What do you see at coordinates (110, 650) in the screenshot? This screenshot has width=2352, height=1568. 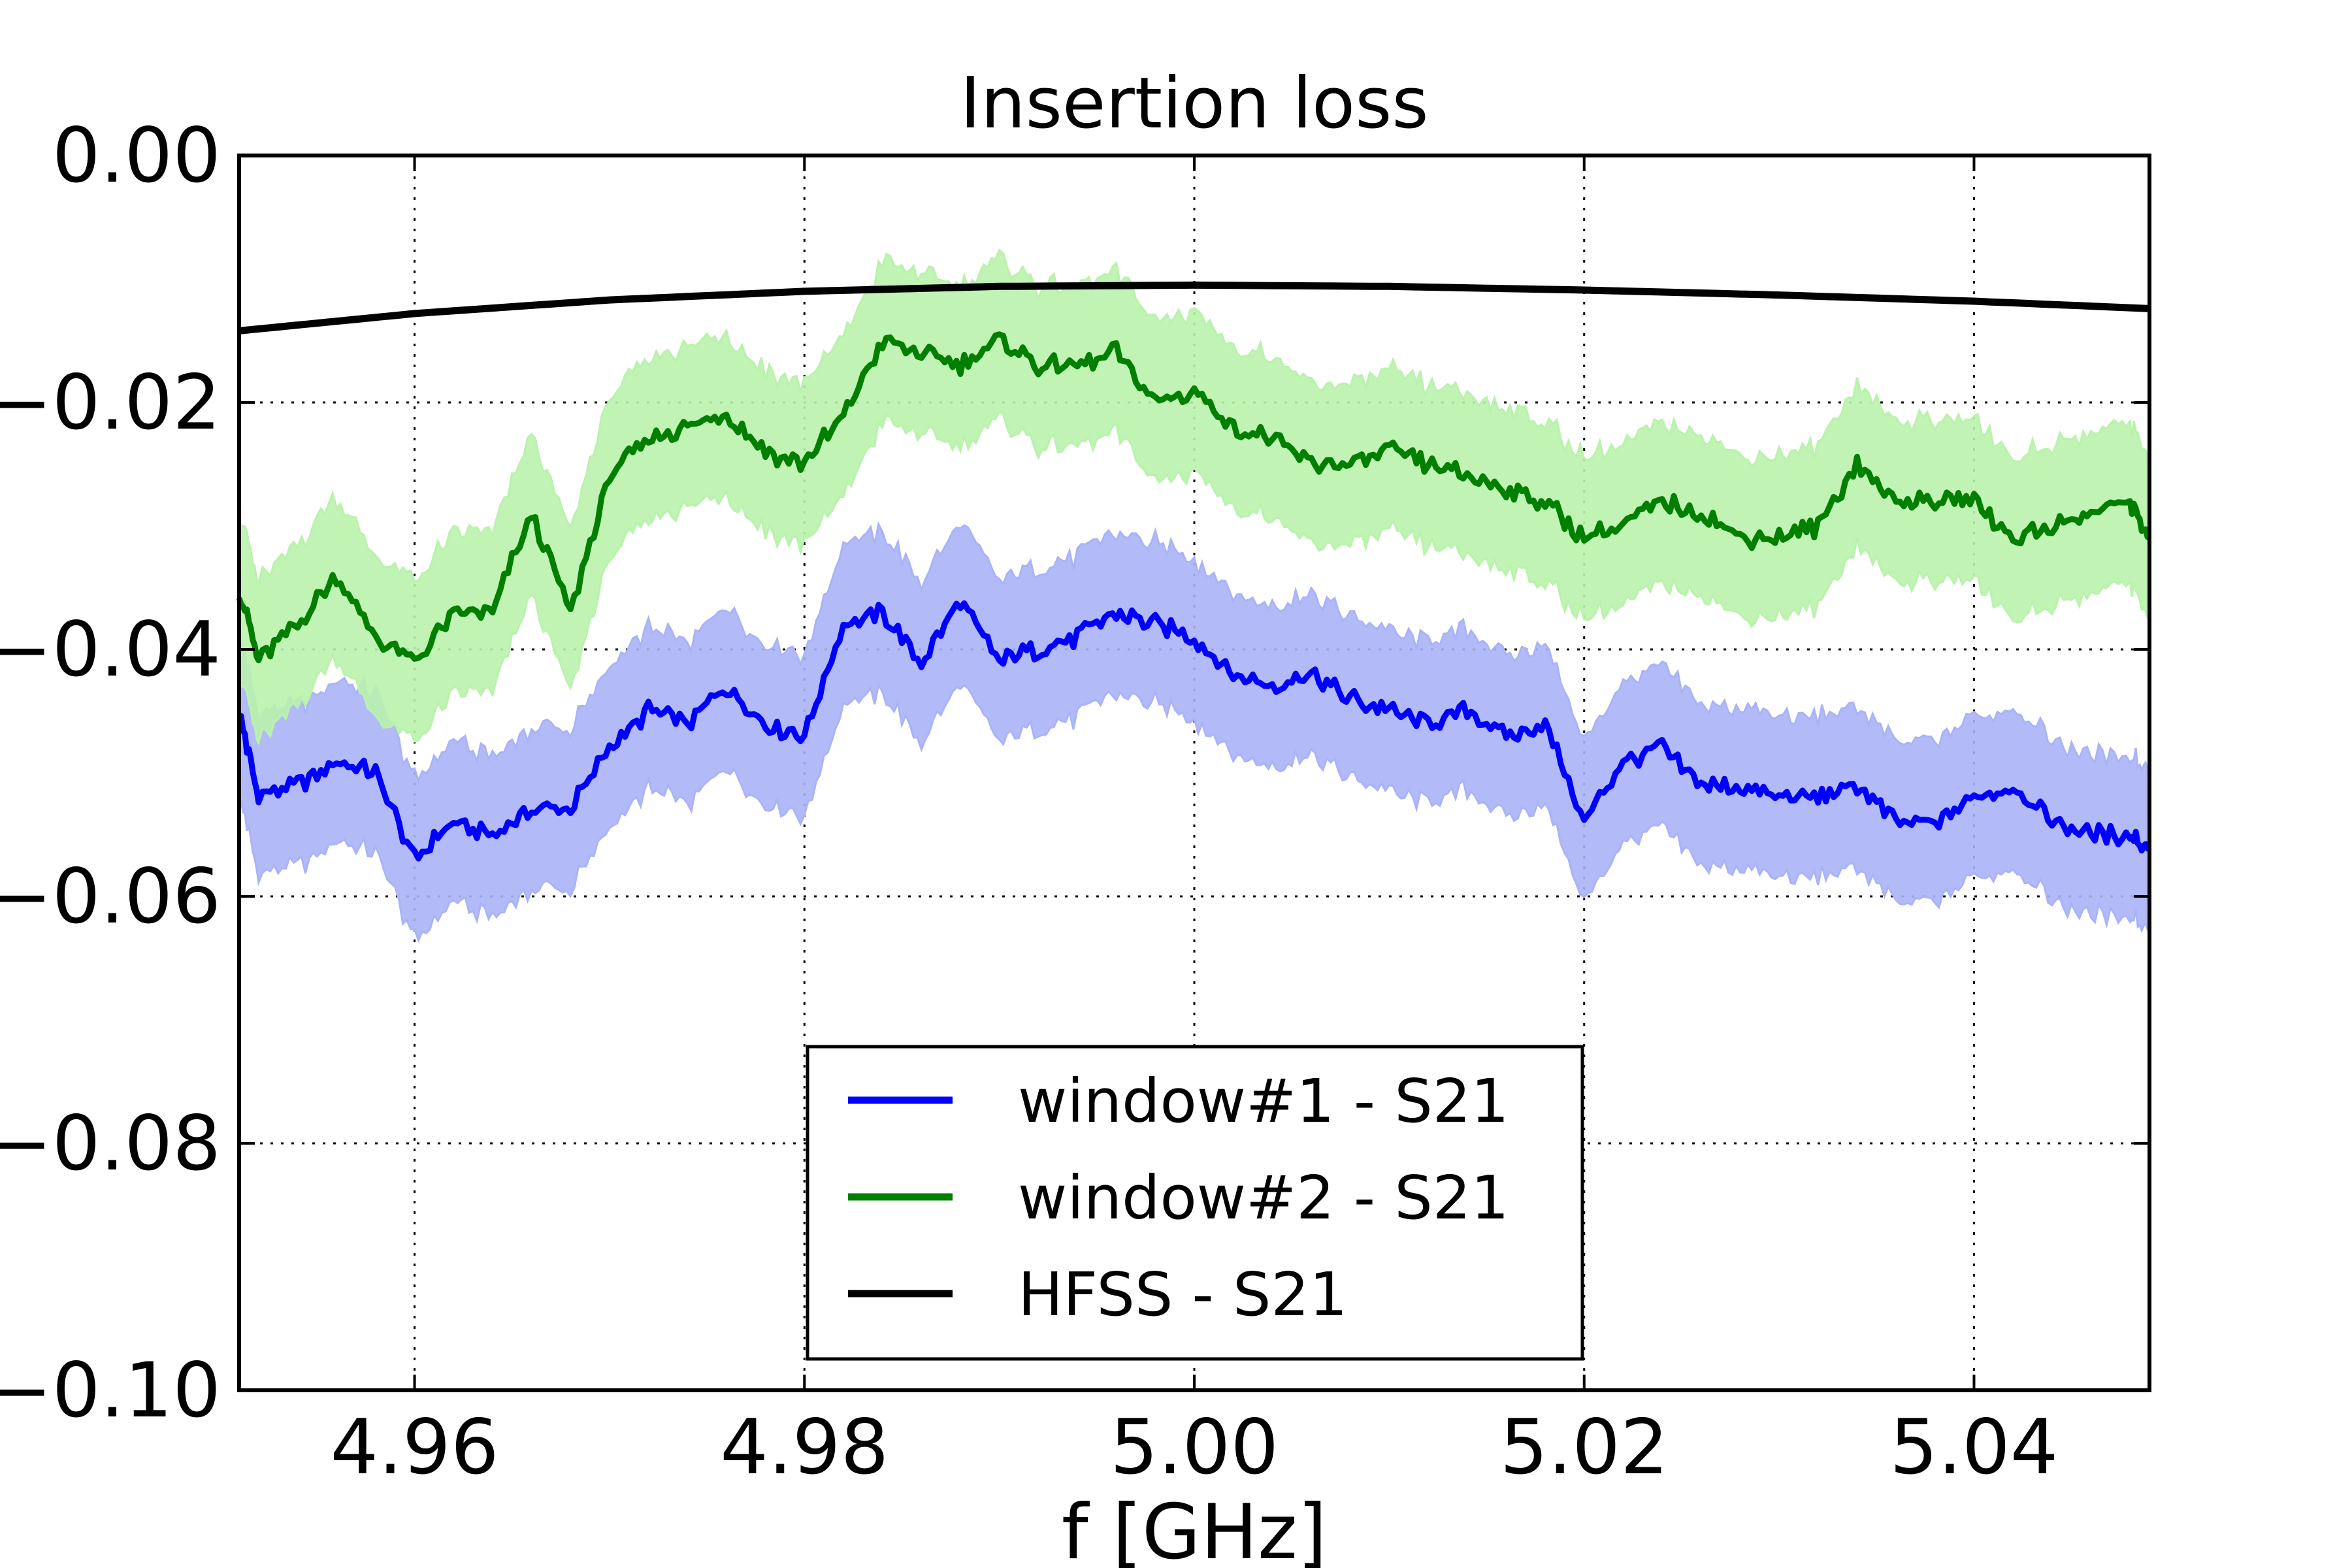 I see `y-tick-label: −0.04` at bounding box center [110, 650].